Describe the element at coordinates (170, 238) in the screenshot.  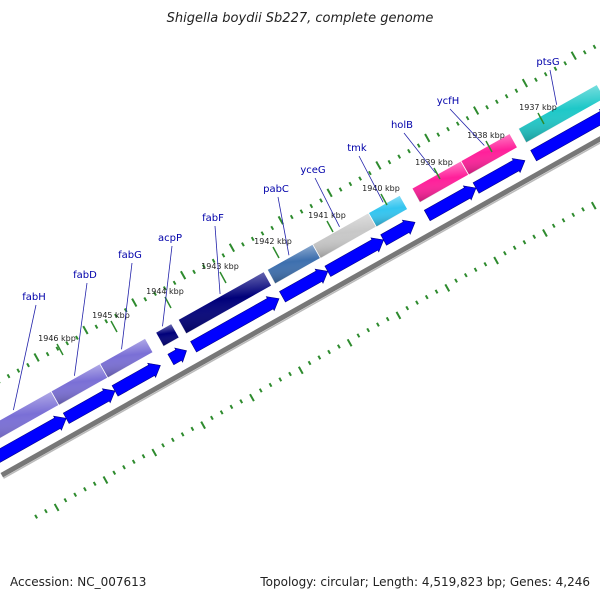
I see `gene-label-acpP: acpP` at that location.